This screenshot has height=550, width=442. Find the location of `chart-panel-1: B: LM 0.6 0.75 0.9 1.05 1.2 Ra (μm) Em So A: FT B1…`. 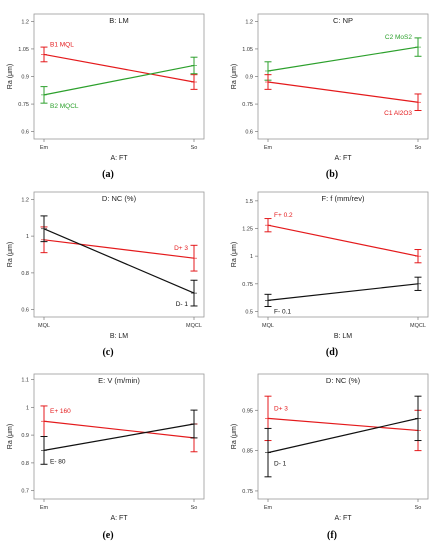

chart-panel-1: B: LM 0.6 0.75 0.9 1.05 1.2 Ra (μm) Em So A: FT B1… is located at coordinates (106, 87).